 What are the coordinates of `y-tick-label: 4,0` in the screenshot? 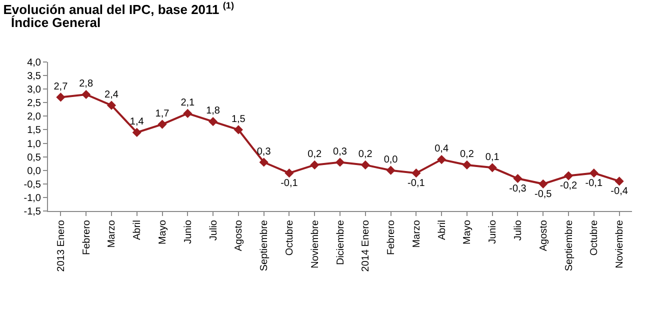 It's located at (34, 63).